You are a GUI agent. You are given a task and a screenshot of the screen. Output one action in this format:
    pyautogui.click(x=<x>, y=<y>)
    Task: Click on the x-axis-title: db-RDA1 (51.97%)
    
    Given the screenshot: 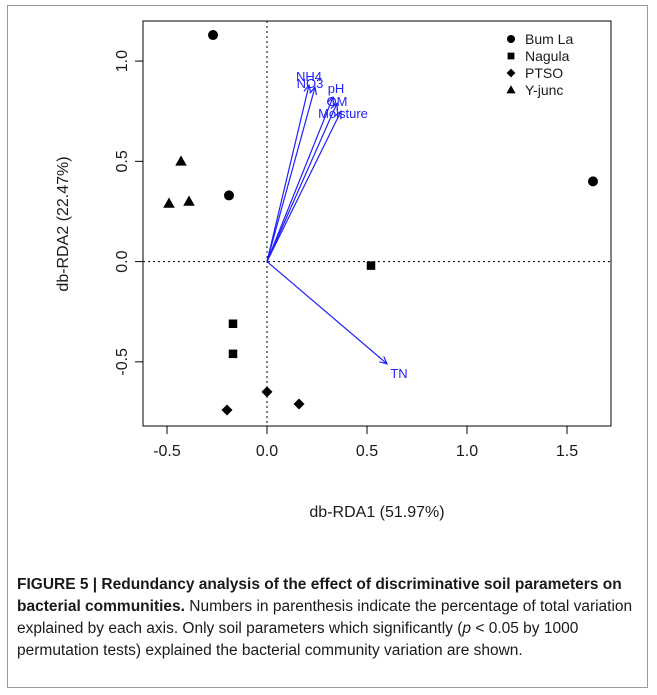 What is the action you would take?
    pyautogui.click(x=376, y=512)
    